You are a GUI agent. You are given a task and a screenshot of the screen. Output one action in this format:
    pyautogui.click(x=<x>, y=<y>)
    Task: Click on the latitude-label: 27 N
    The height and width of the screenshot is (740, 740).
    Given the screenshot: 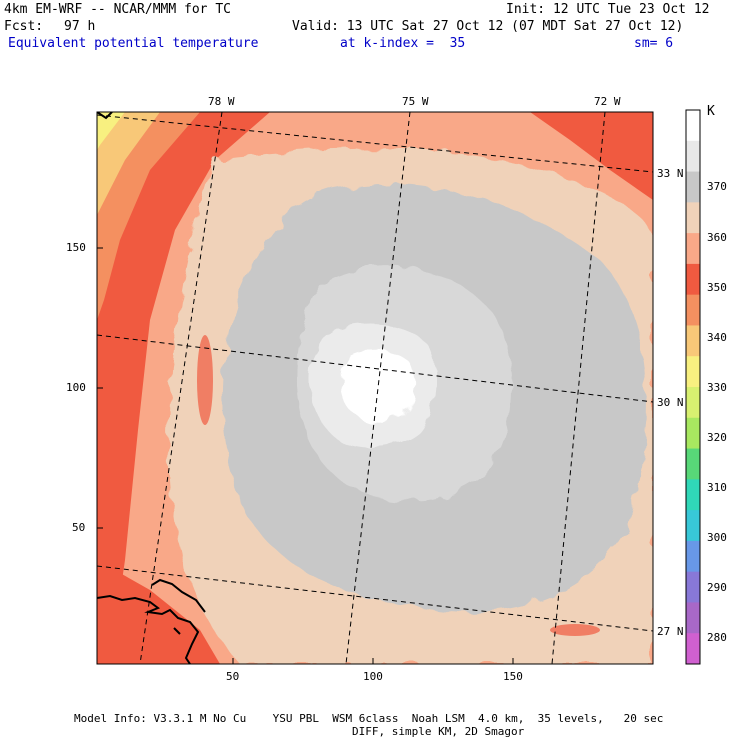 What is the action you would take?
    pyautogui.click(x=670, y=631)
    